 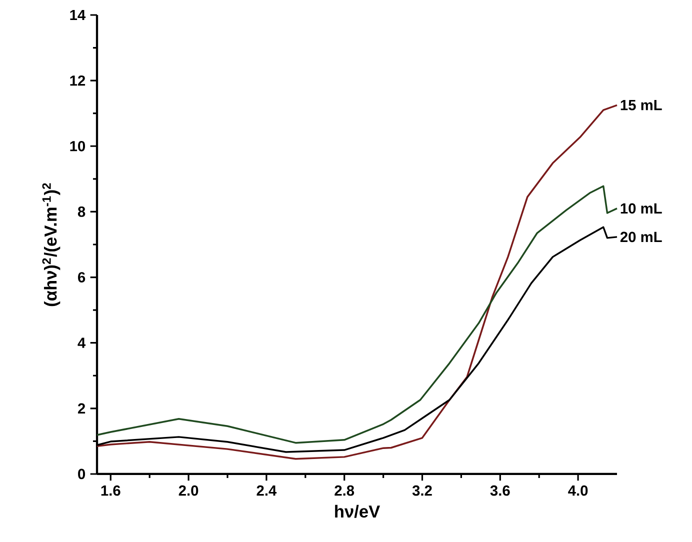 I want to click on series-label: 10 mL, so click(x=641, y=208).